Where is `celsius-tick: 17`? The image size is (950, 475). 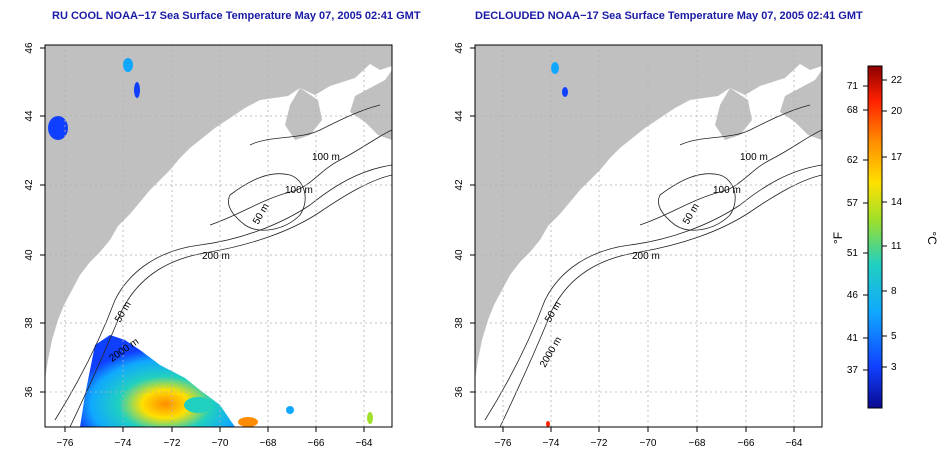
celsius-tick: 17 is located at coordinates (897, 157).